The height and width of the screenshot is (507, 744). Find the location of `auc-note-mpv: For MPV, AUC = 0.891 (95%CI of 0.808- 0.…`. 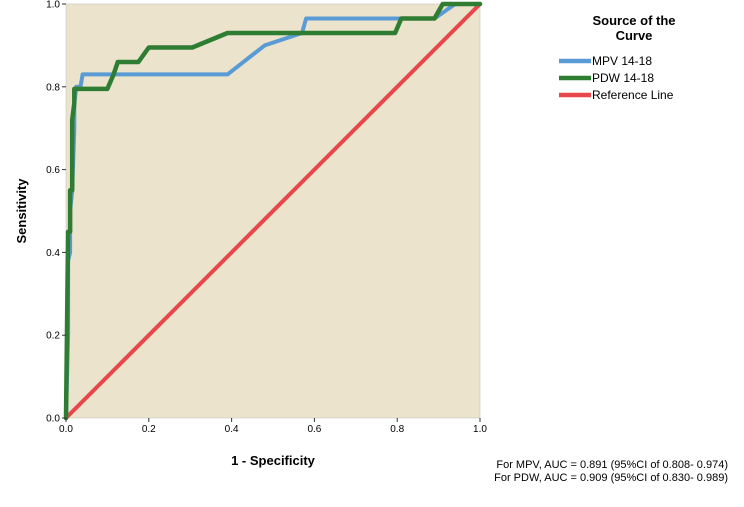

auc-note-mpv: For MPV, AUC = 0.891 (95%CI of 0.808- 0.… is located at coordinates (612, 465).